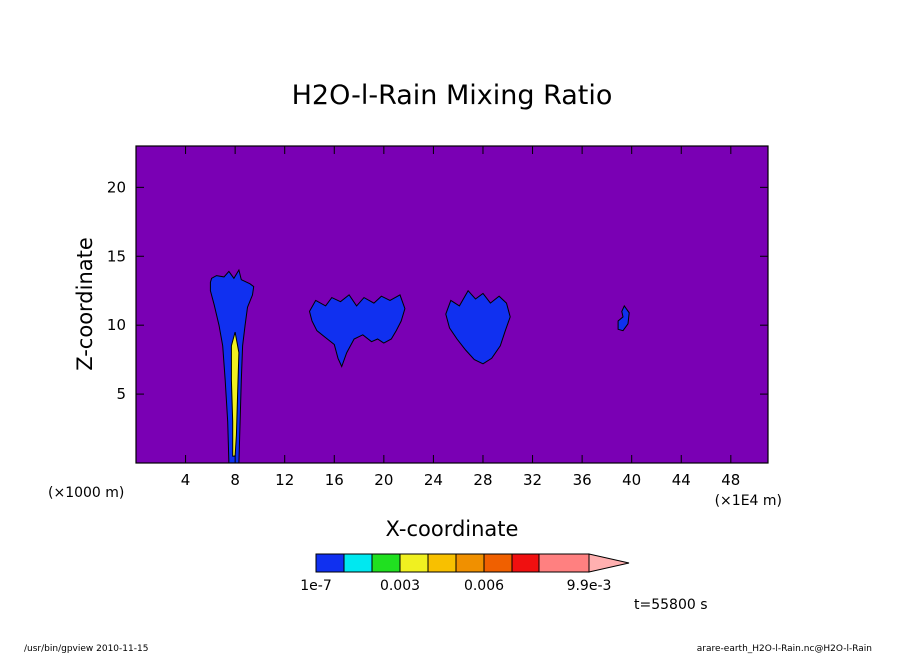 Image resolution: width=904 pixels, height=654 pixels. What do you see at coordinates (284, 480) in the screenshot?
I see `x-tick-label: 12` at bounding box center [284, 480].